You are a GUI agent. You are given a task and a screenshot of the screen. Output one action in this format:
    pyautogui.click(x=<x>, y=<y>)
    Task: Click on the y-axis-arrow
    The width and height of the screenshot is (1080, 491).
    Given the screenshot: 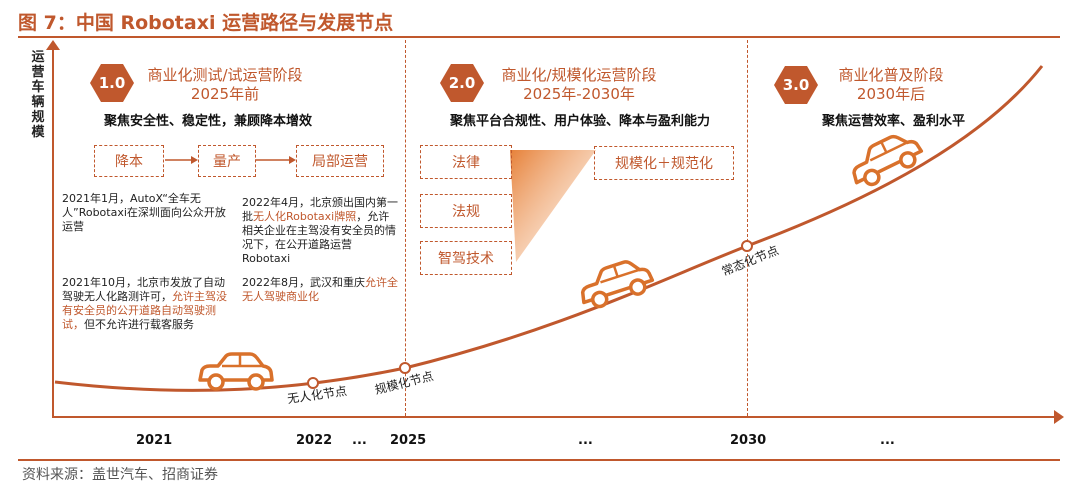 What is the action you would take?
    pyautogui.click(x=53, y=45)
    